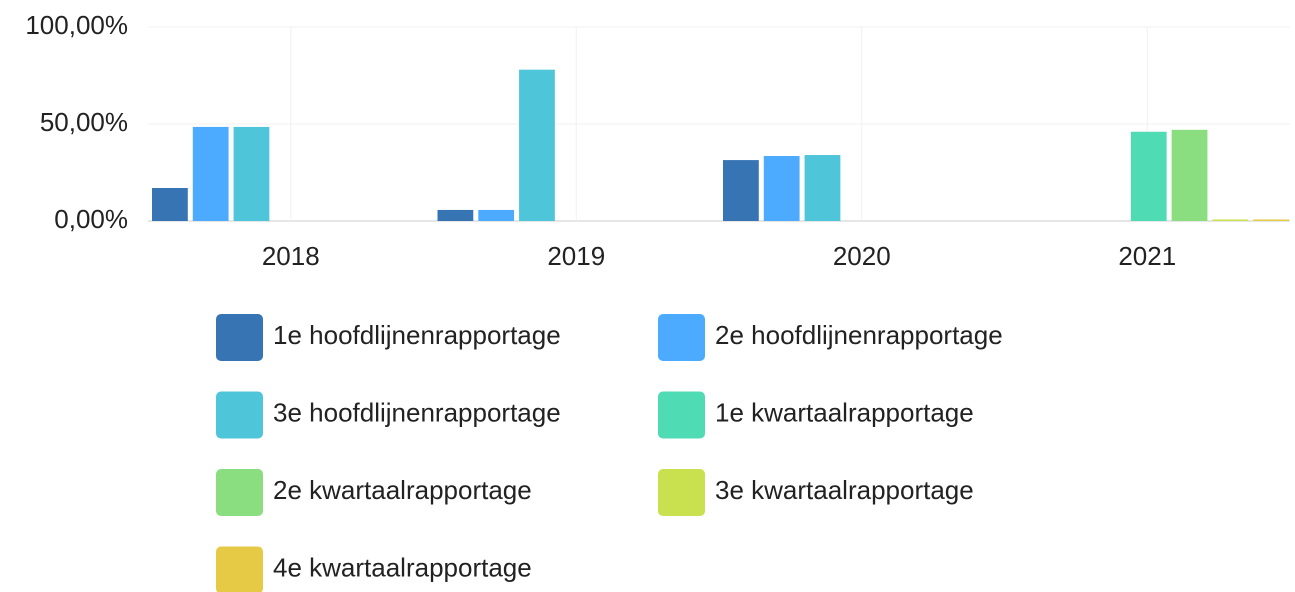 The image size is (1295, 592). Describe the element at coordinates (402, 567) in the screenshot. I see `legend-label: 4e kwartaalrapportage` at that location.